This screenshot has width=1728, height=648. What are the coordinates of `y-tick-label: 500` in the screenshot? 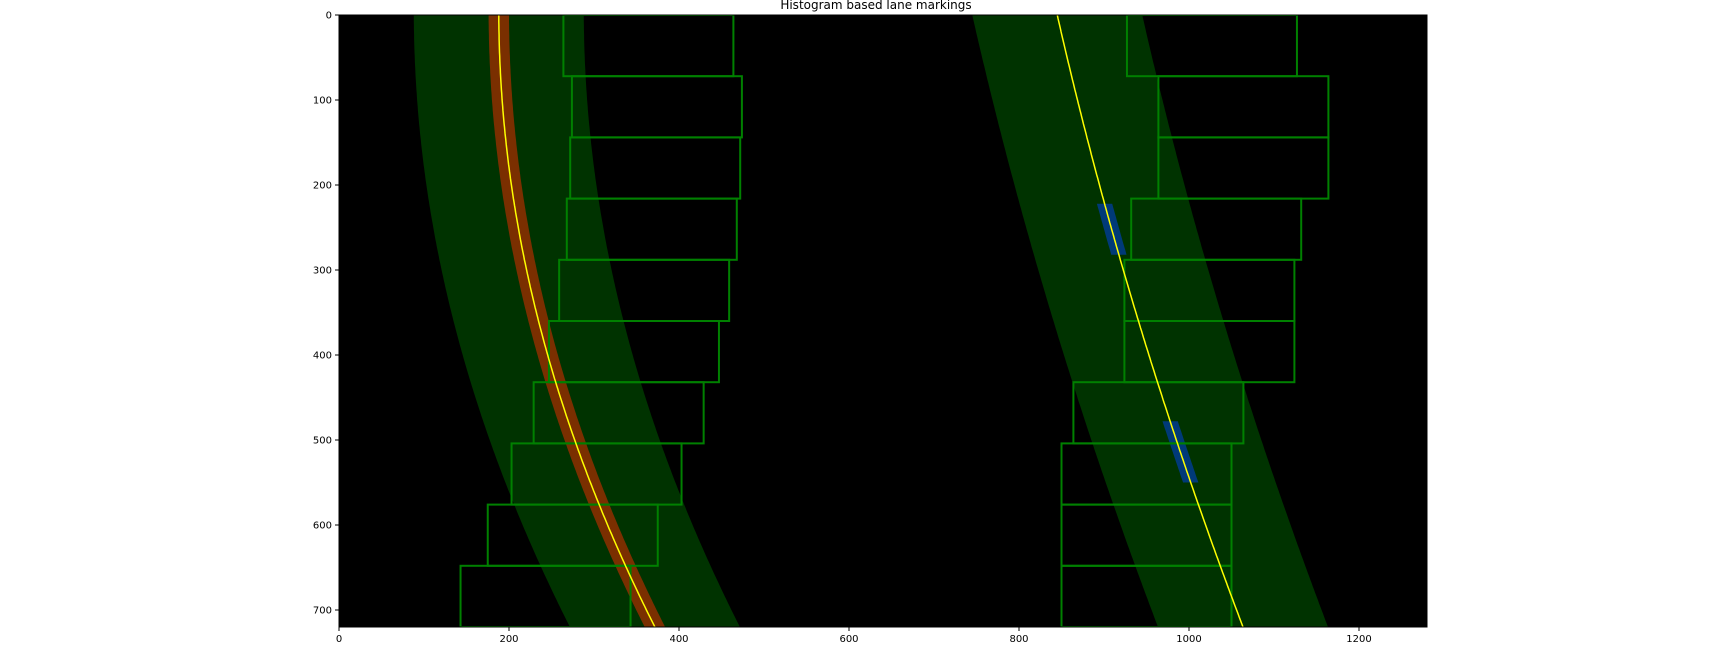 It's located at (322, 441).